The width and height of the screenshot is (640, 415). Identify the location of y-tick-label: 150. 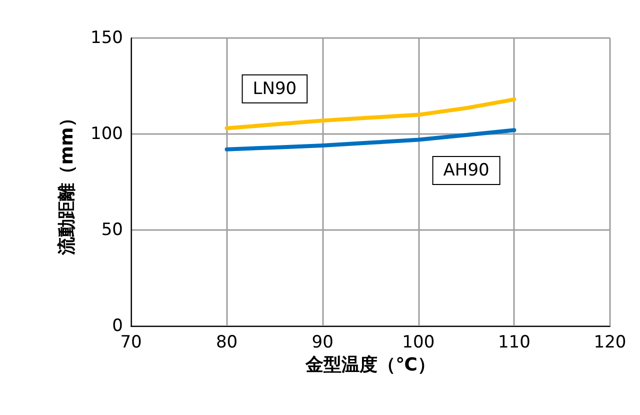
(106, 38).